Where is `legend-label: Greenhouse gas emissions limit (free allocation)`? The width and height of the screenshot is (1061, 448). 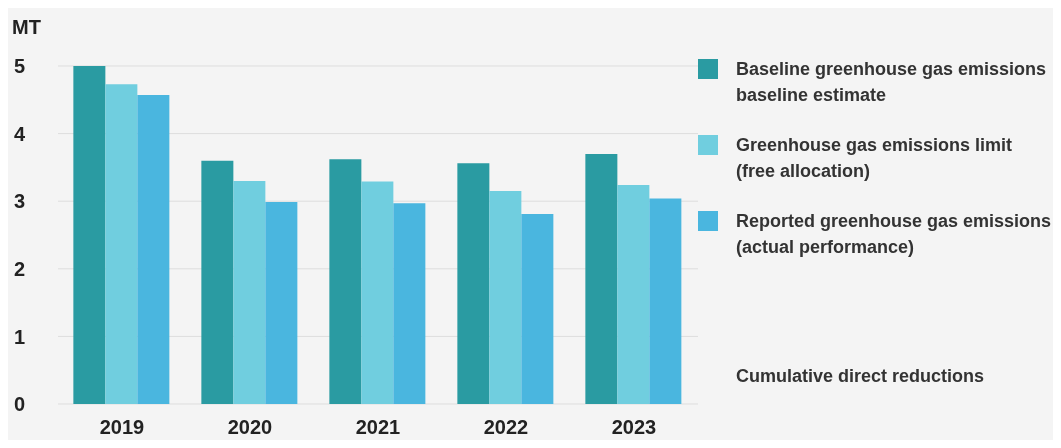 legend-label: Greenhouse gas emissions limit (free allocation) is located at coordinates (875, 158).